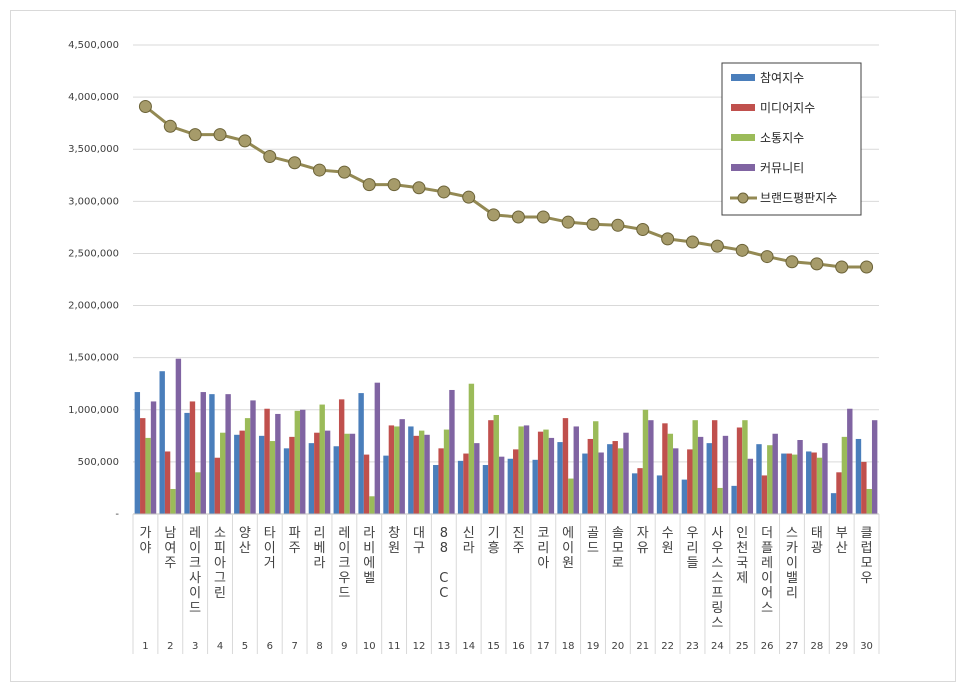  I want to click on legend-marker, so click(743, 198).